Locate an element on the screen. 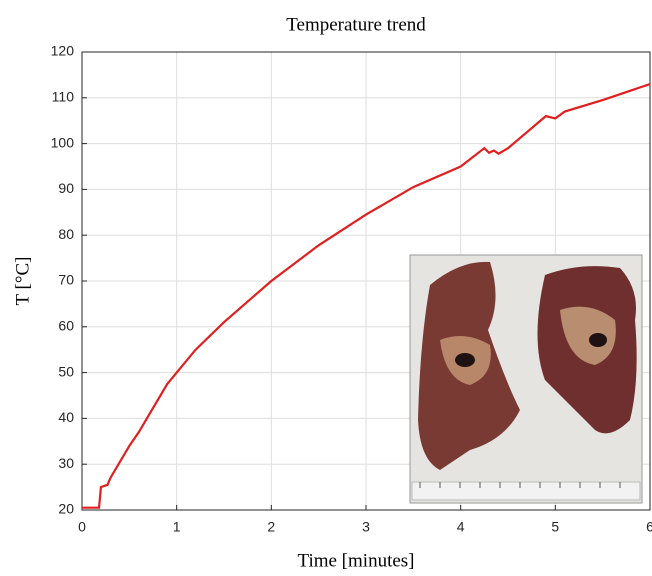  y-tick-label: 90 is located at coordinates (66, 188).